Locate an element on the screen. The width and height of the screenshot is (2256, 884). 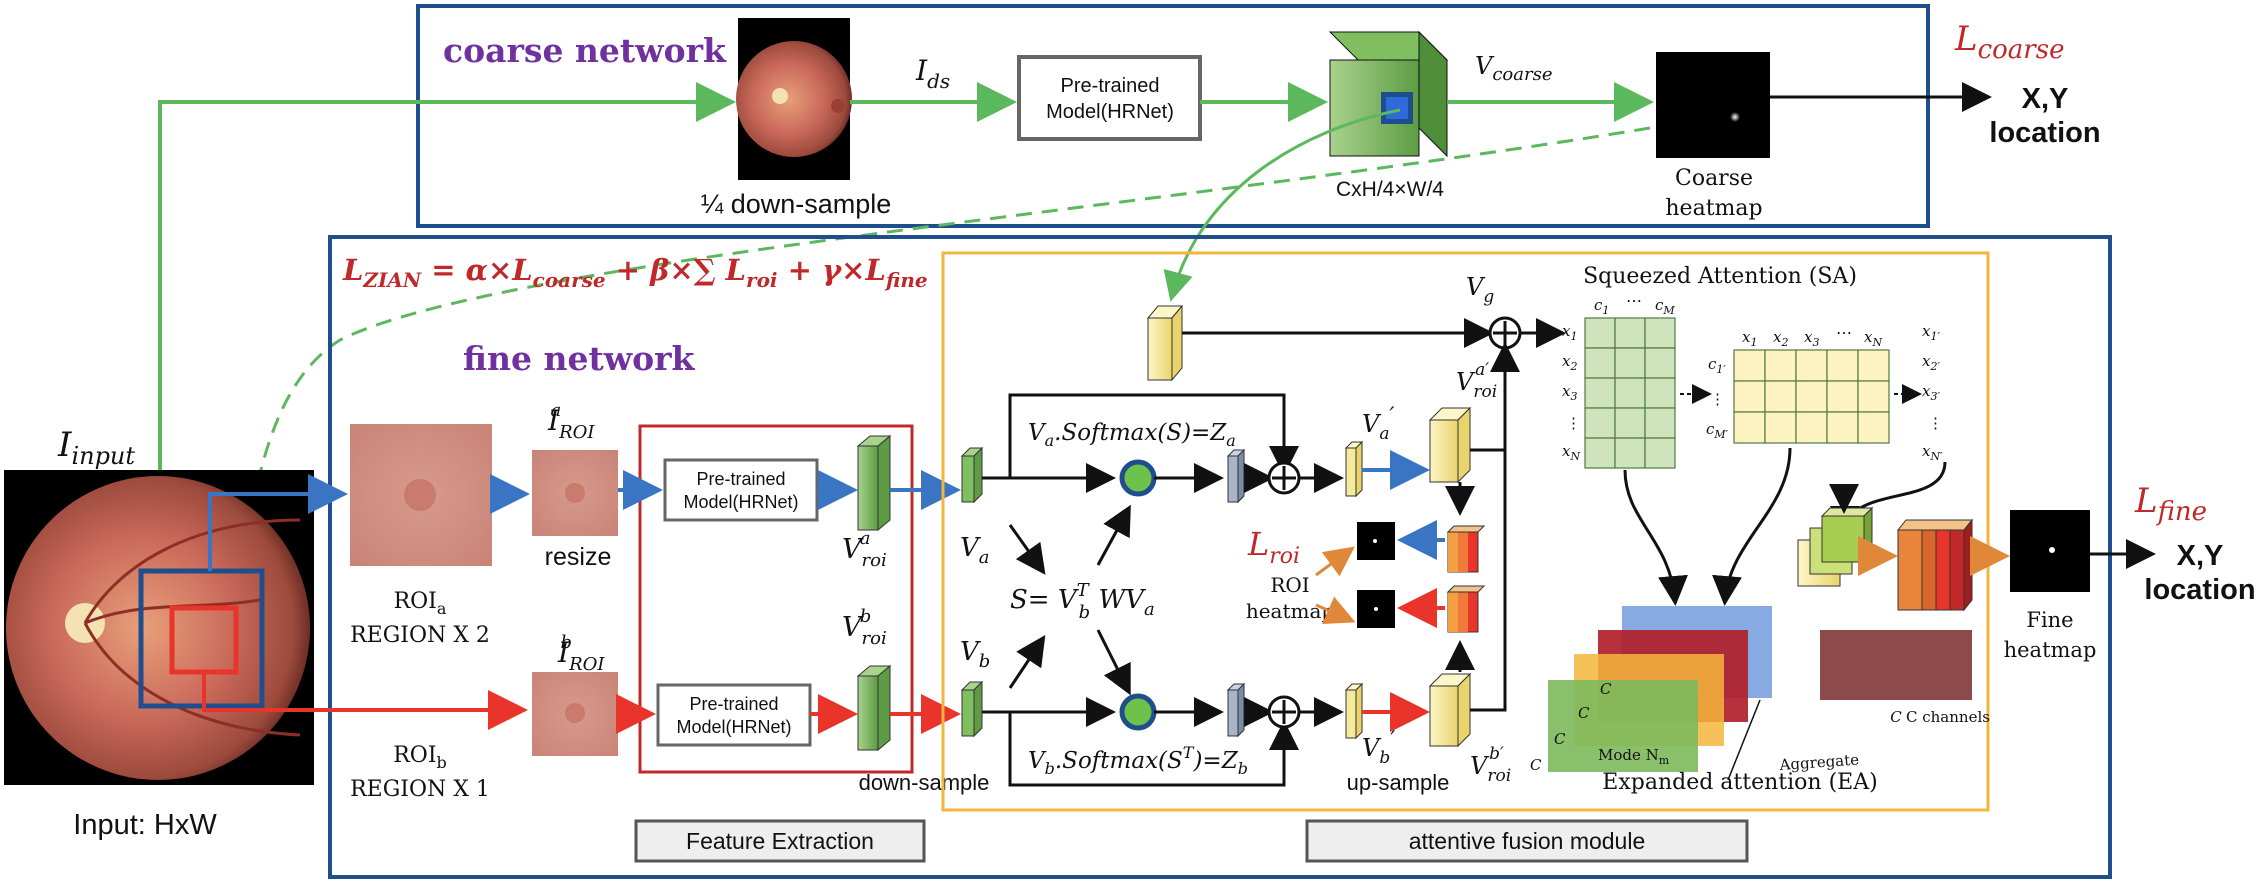
va-block is located at coordinates (972, 475).